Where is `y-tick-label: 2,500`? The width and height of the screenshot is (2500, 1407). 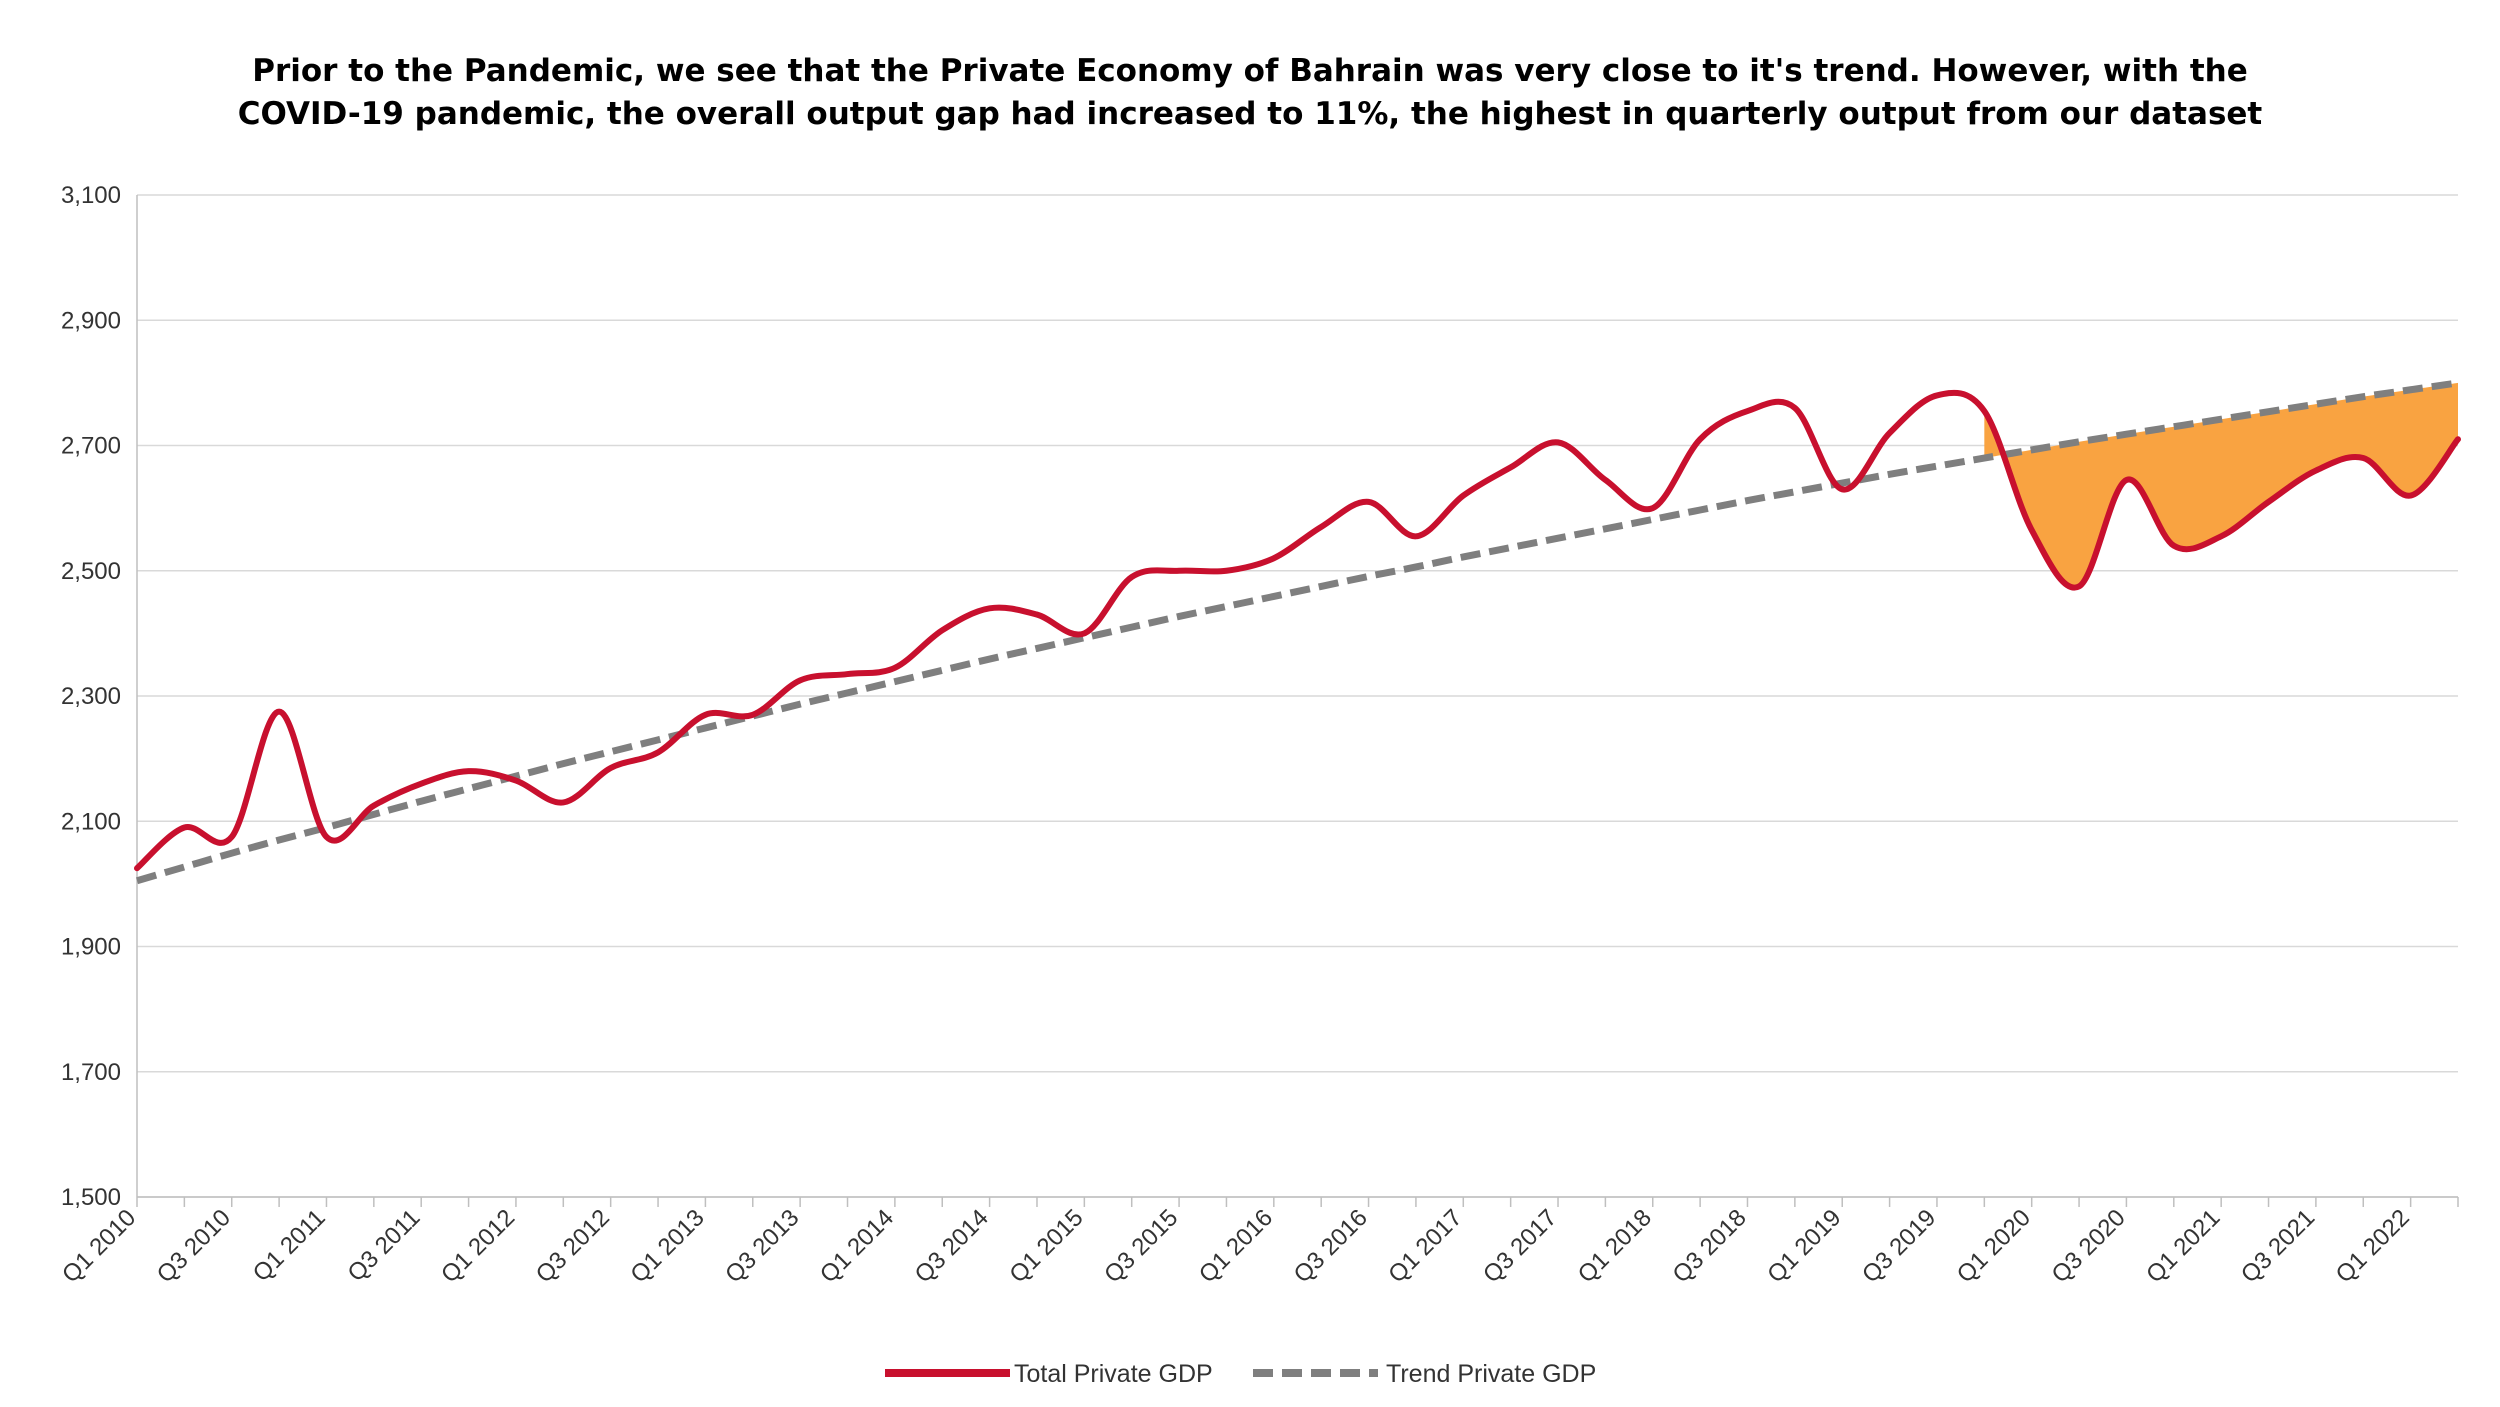 y-tick-label: 2,500 is located at coordinates (91, 571).